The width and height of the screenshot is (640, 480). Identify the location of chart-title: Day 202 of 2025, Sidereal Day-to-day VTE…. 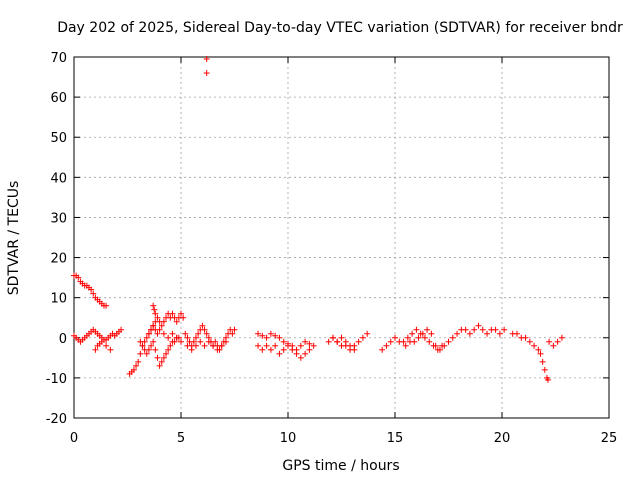
(340, 28).